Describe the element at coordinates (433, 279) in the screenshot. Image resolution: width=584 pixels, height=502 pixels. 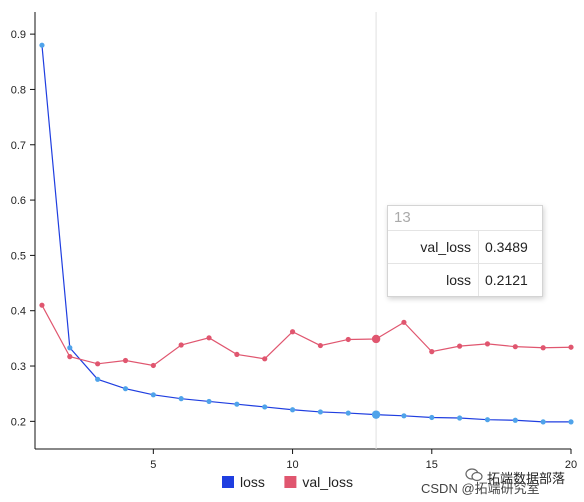
I see `tooltip-series-name: loss` at that location.